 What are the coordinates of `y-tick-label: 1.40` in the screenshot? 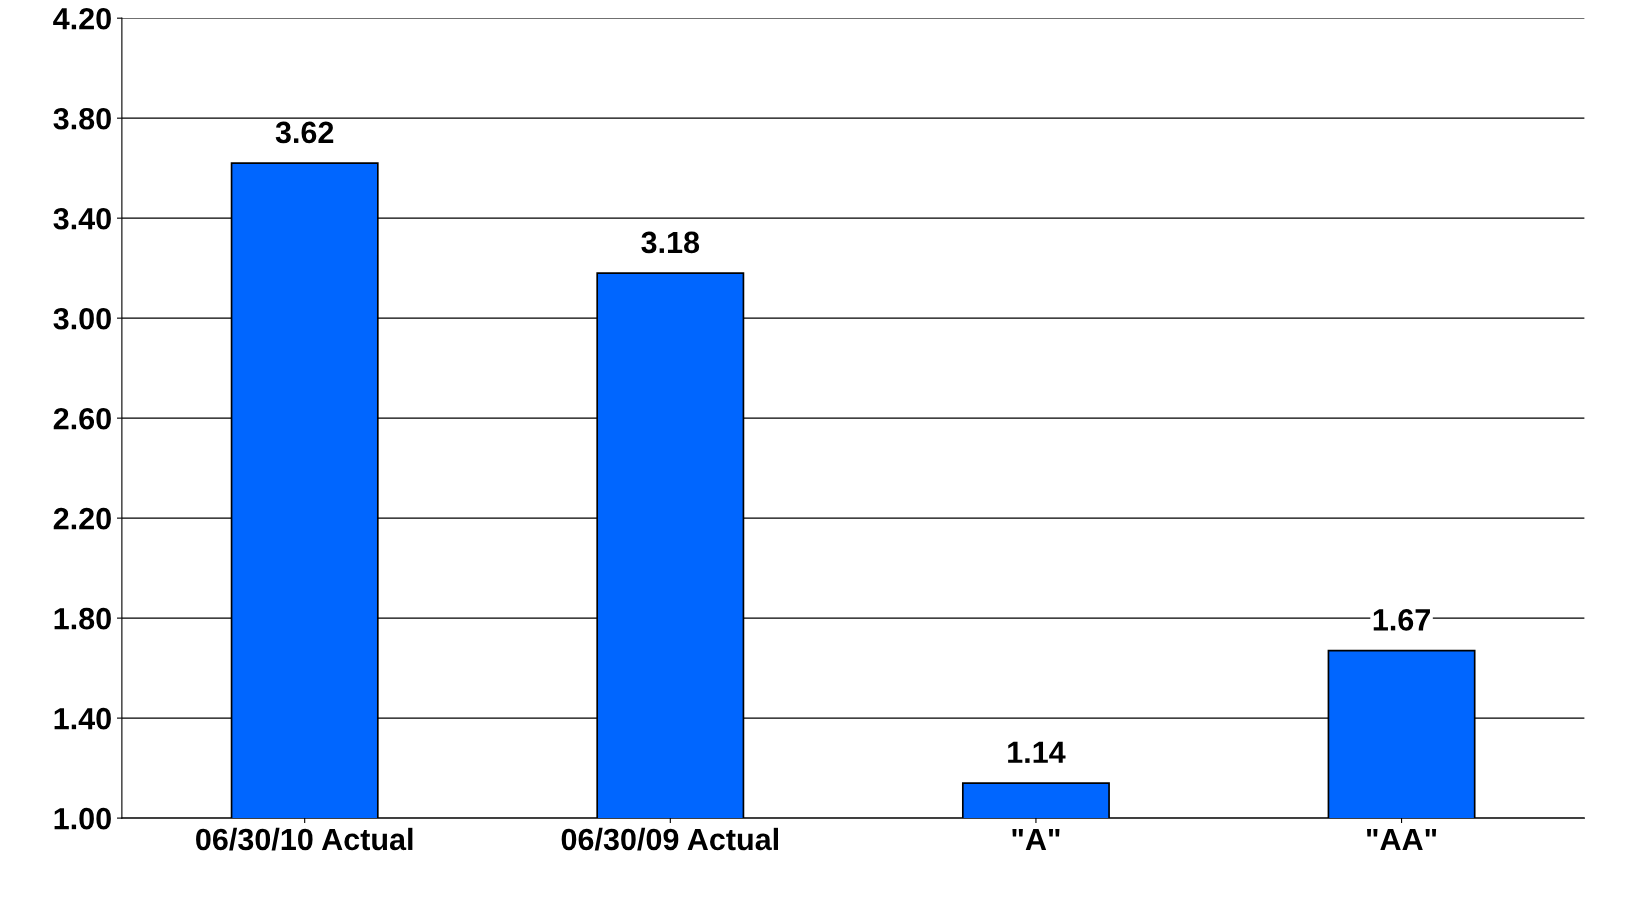 It's located at (82, 718).